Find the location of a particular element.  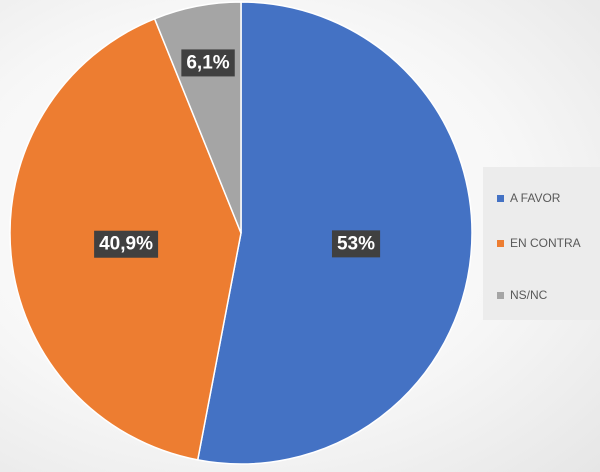

legend-item-en-contra: EN CONTRA is located at coordinates (539, 243).